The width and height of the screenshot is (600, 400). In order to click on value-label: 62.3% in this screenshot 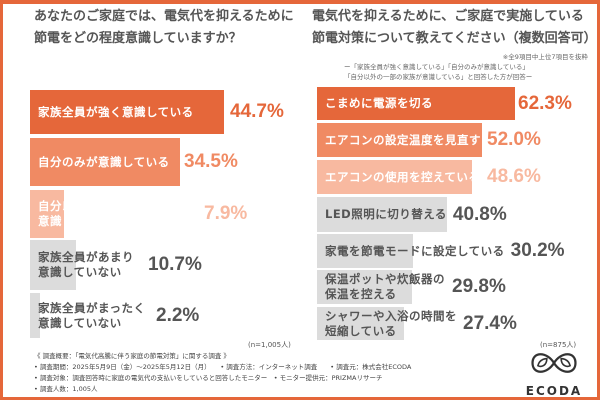, I will do `click(545, 103)`.